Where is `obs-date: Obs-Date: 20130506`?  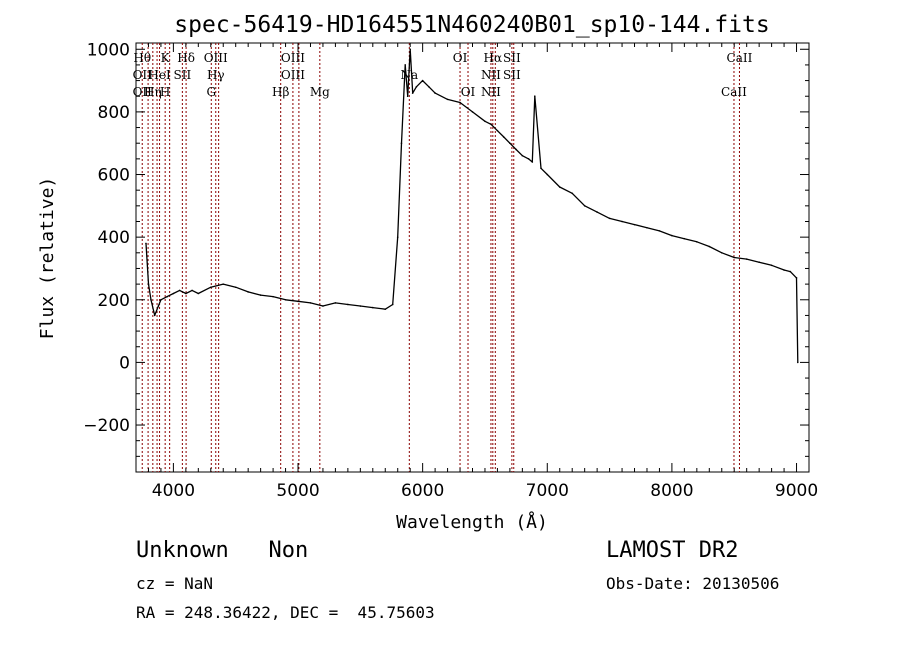
obs-date: Obs-Date: 20130506 is located at coordinates (693, 583).